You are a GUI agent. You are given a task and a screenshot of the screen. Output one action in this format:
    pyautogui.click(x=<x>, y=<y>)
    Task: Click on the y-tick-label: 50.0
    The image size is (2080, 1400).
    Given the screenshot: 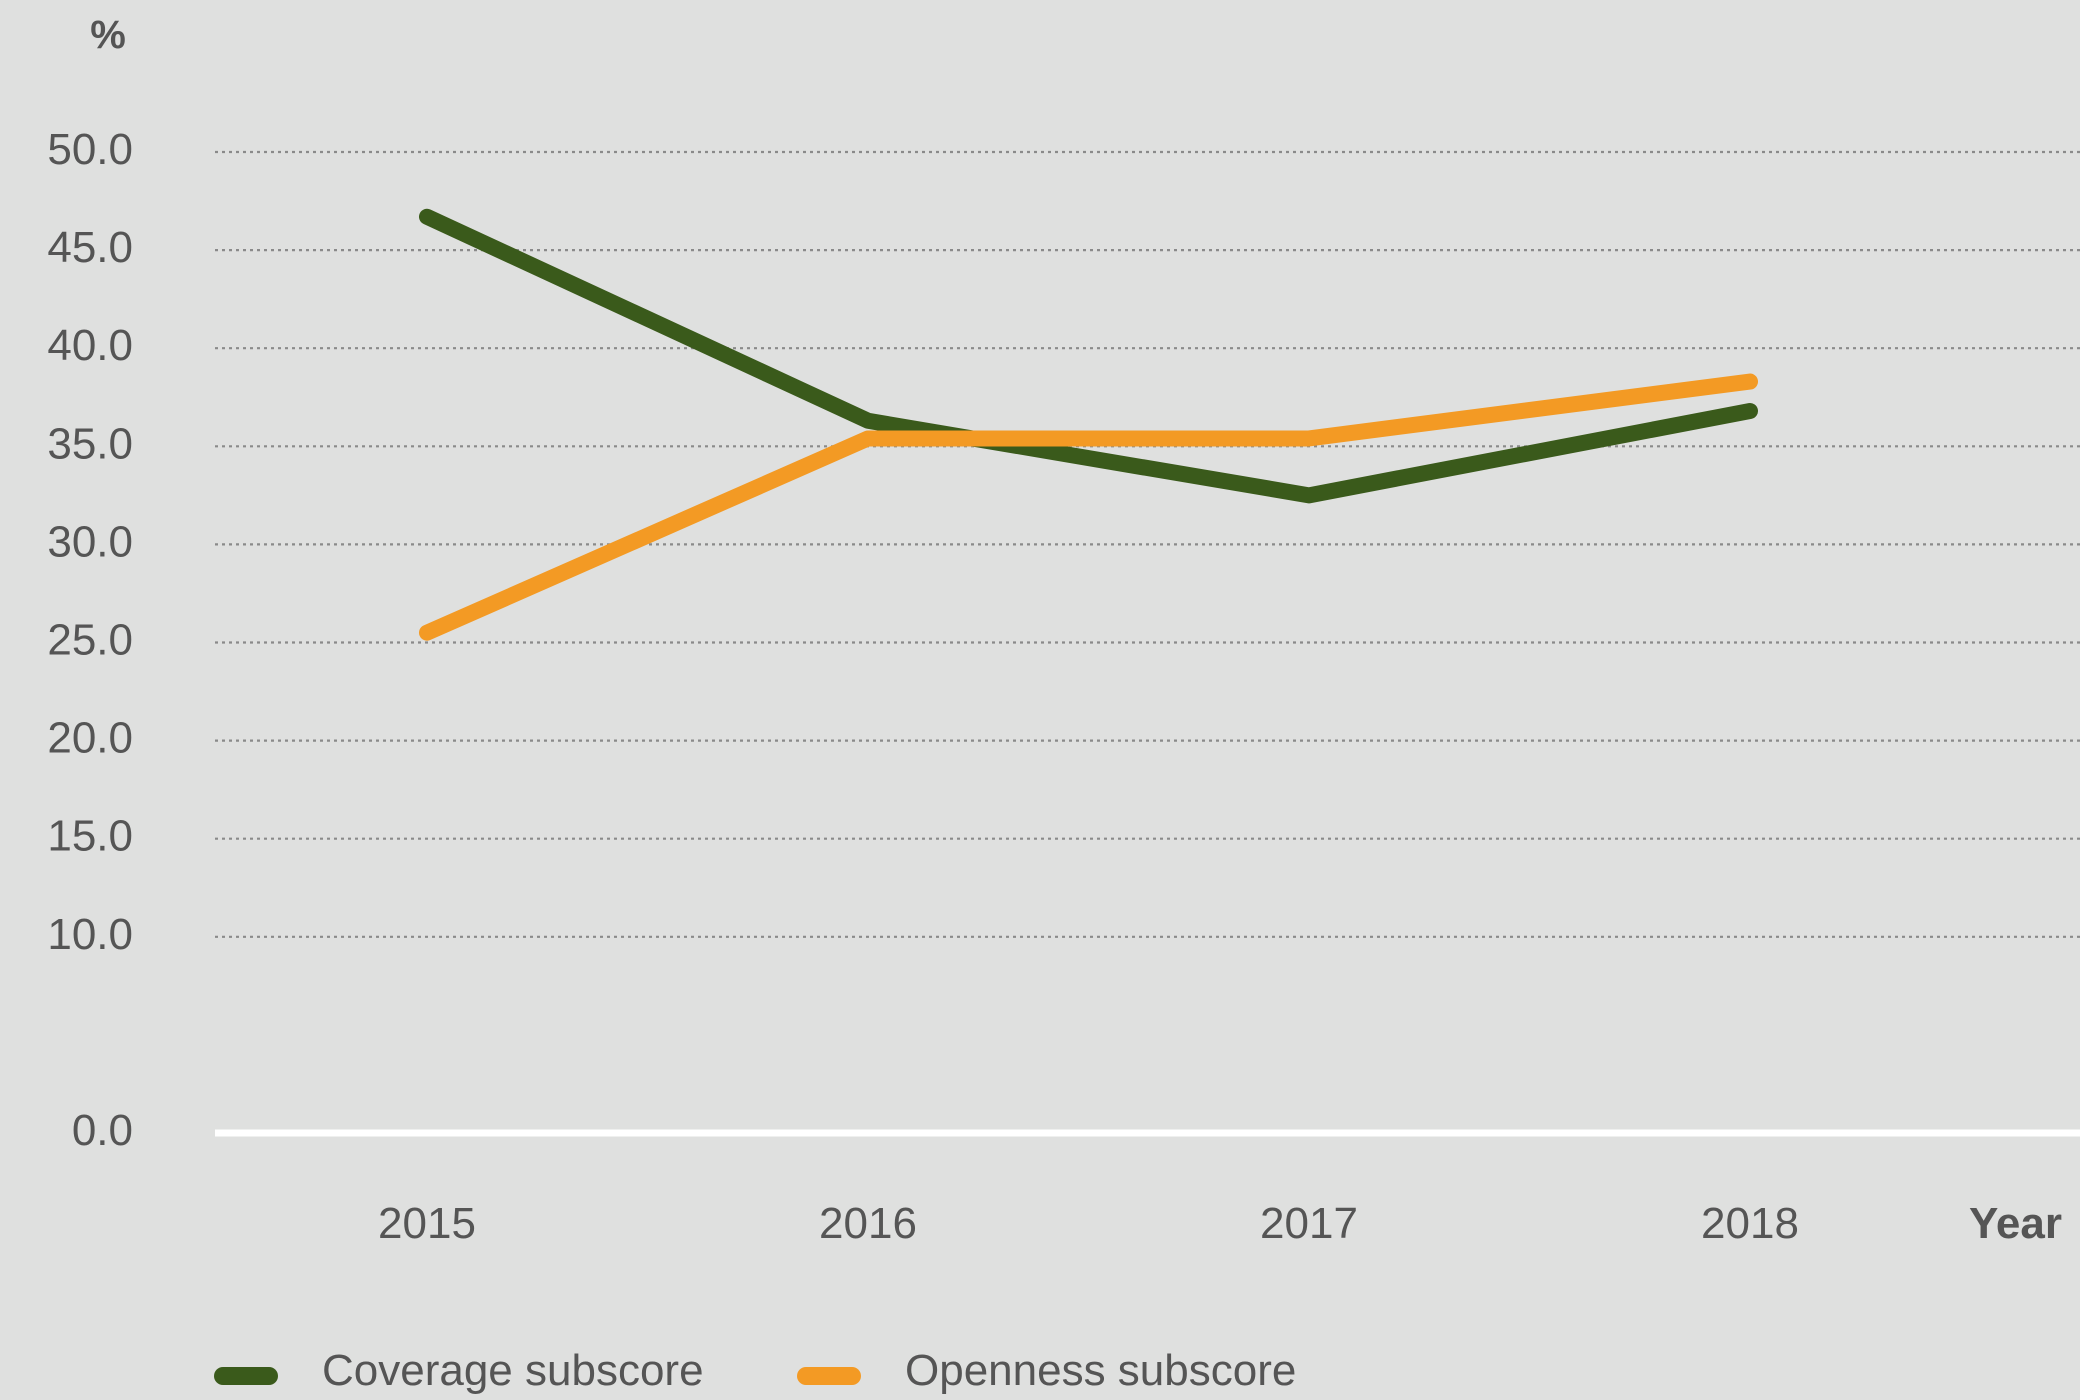 What is the action you would take?
    pyautogui.click(x=90, y=149)
    